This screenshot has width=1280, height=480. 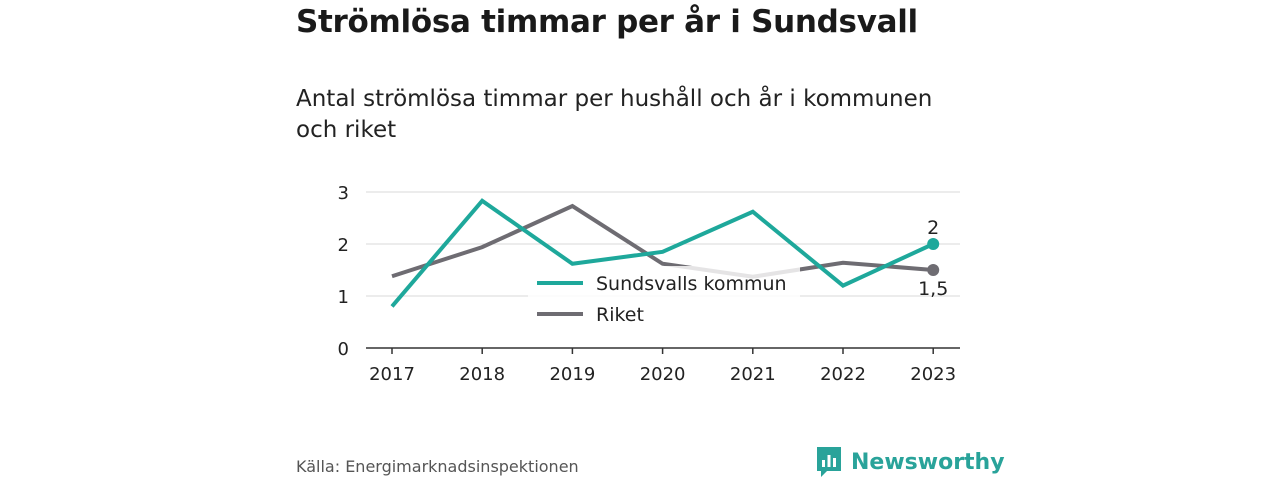 What do you see at coordinates (664, 299) in the screenshot?
I see `legend-background` at bounding box center [664, 299].